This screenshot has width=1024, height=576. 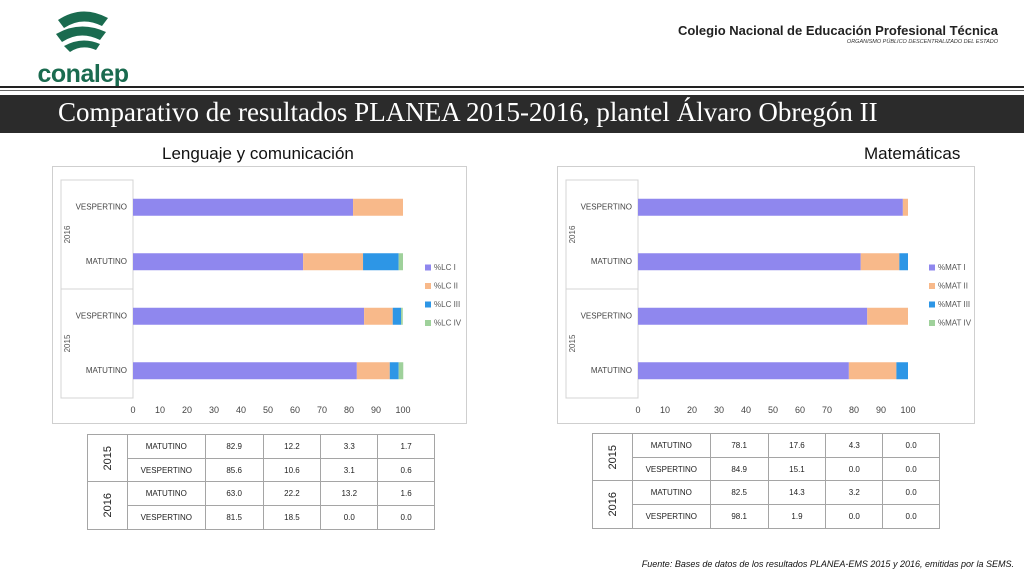 What do you see at coordinates (67, 234) in the screenshot?
I see `lc-year-label: 2016` at bounding box center [67, 234].